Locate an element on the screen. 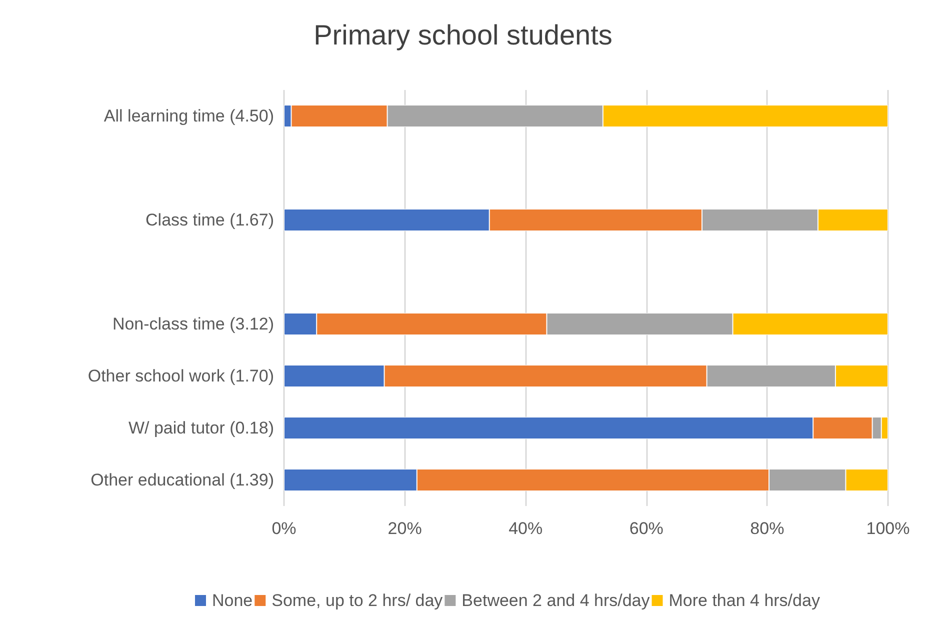 The image size is (928, 629). x-tick-label: 60% is located at coordinates (646, 528).